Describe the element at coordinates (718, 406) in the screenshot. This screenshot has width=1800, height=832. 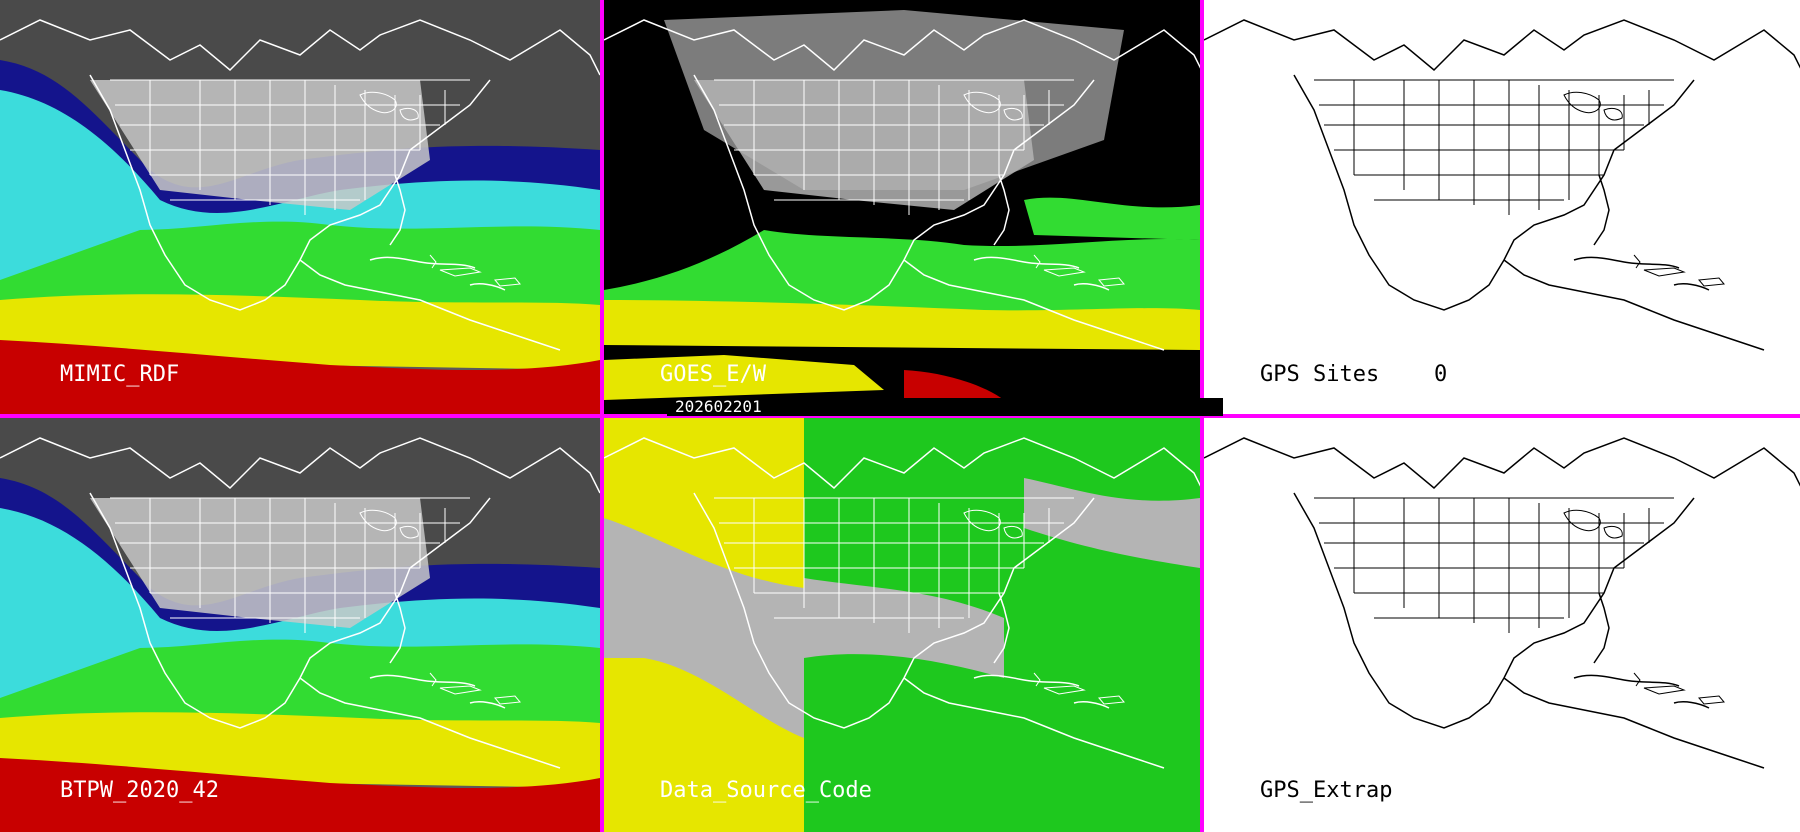
I see `timestamp-text: 202602201` at that location.